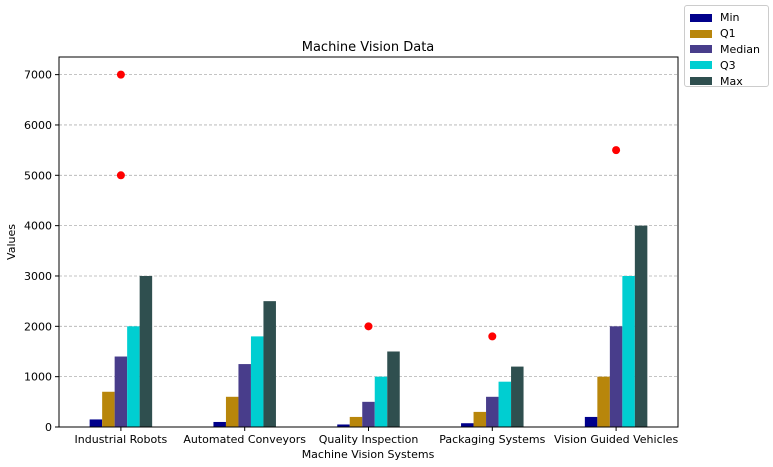  I want to click on legend-label: Min, so click(730, 18).